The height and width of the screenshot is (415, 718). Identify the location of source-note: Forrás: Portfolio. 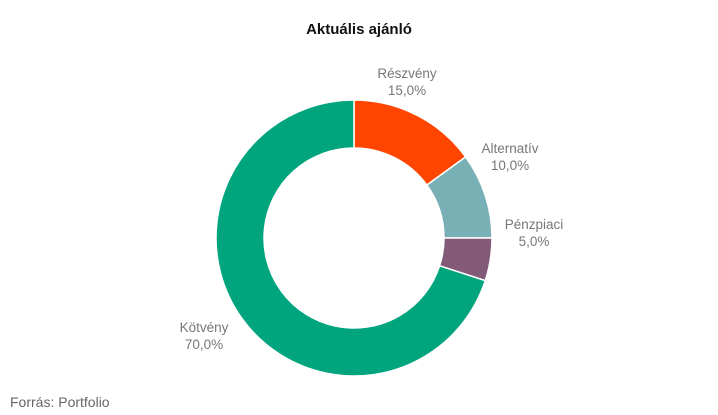
(60, 402).